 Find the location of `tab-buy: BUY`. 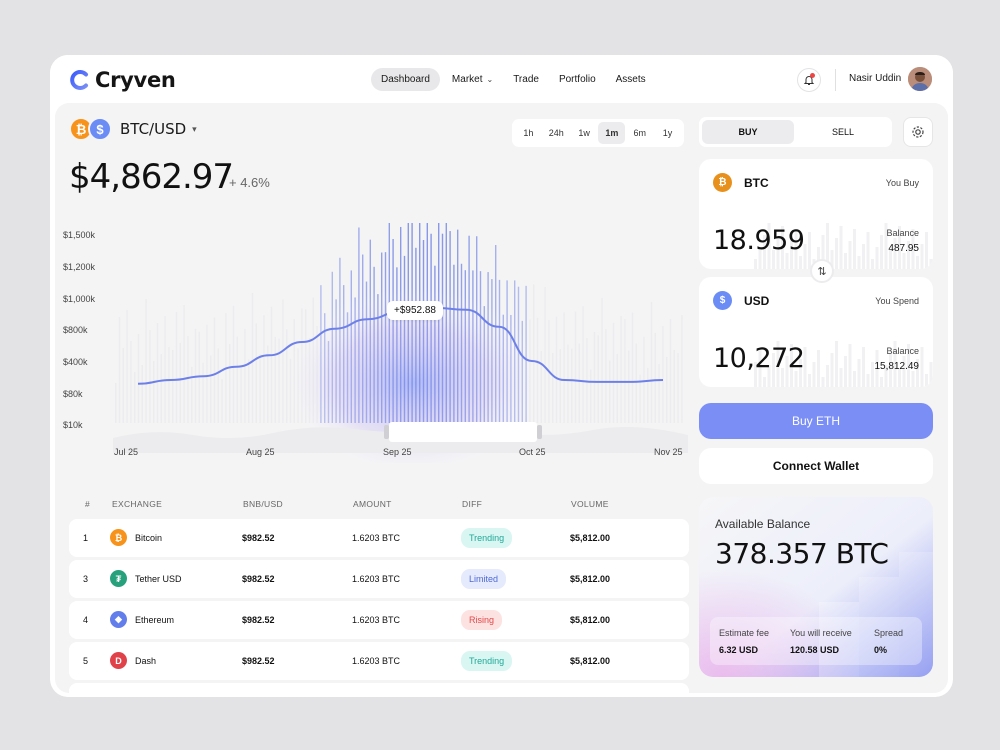

tab-buy: BUY is located at coordinates (748, 132).